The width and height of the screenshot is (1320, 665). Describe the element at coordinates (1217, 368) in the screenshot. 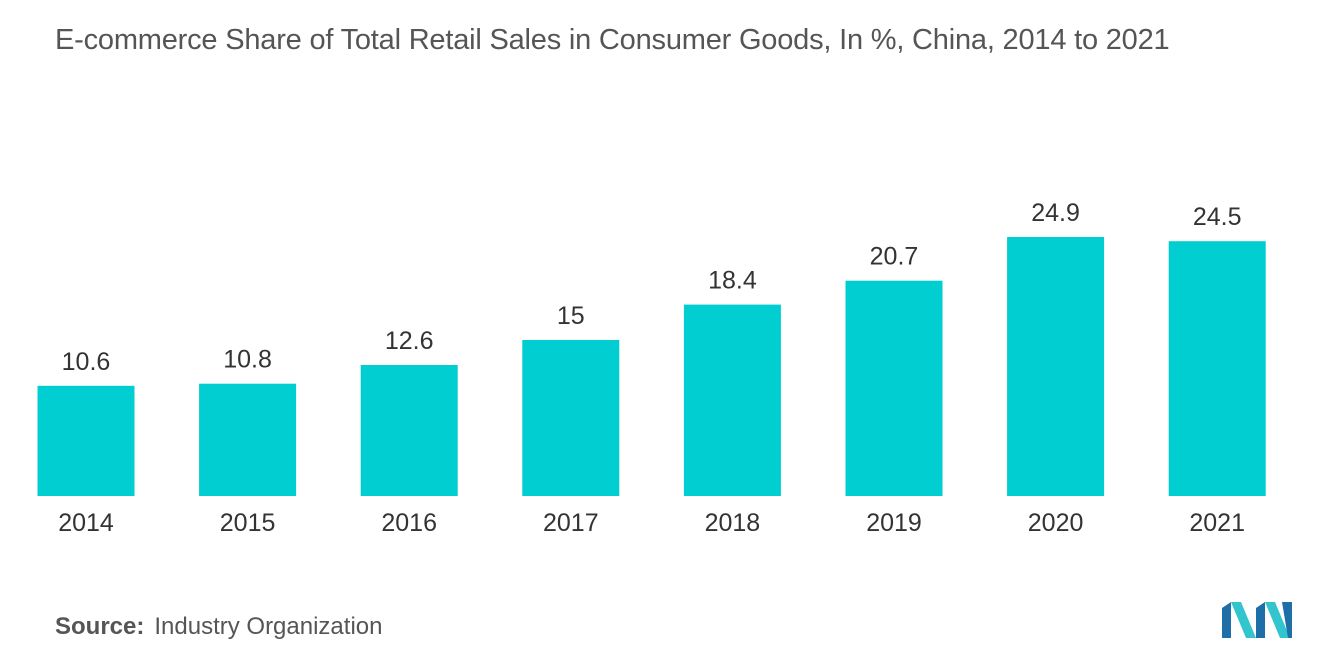

I see `bar-2021` at that location.